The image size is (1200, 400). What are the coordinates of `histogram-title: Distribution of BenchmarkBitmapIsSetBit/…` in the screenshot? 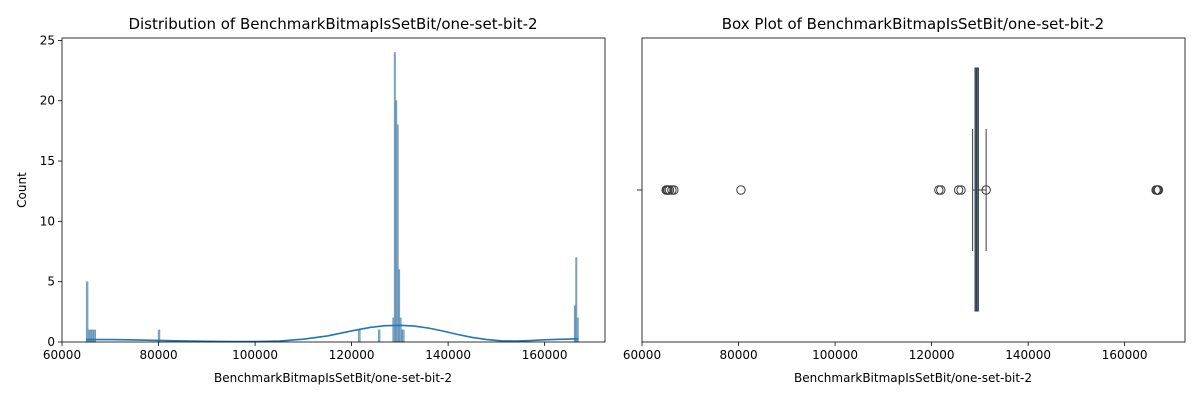 It's located at (332, 24).